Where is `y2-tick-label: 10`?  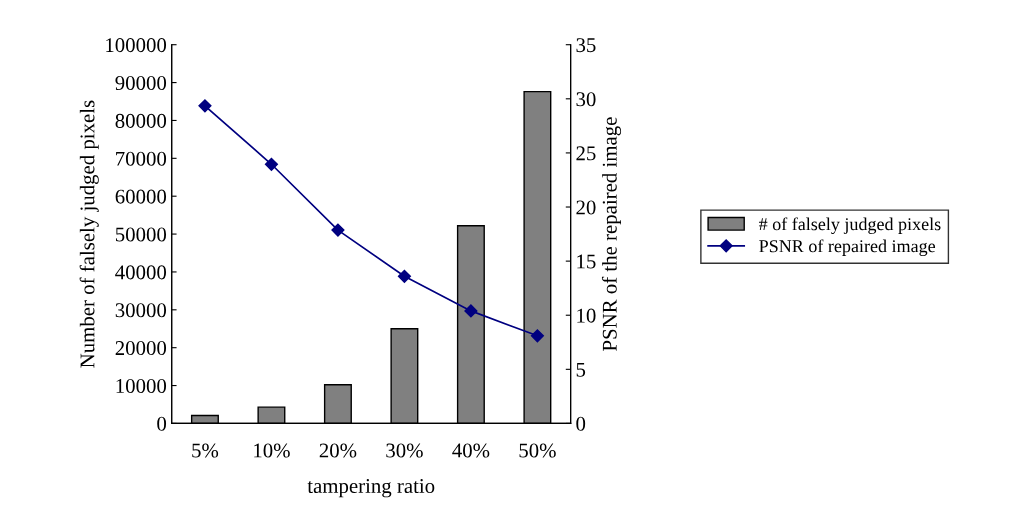
y2-tick-label: 10 is located at coordinates (586, 315).